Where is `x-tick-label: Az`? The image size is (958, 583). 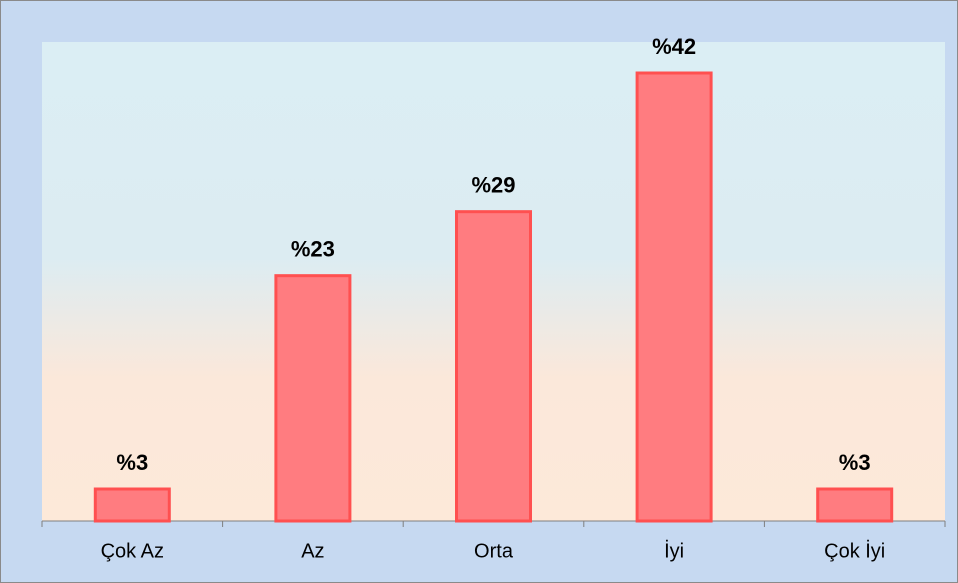
x-tick-label: Az is located at coordinates (312, 551).